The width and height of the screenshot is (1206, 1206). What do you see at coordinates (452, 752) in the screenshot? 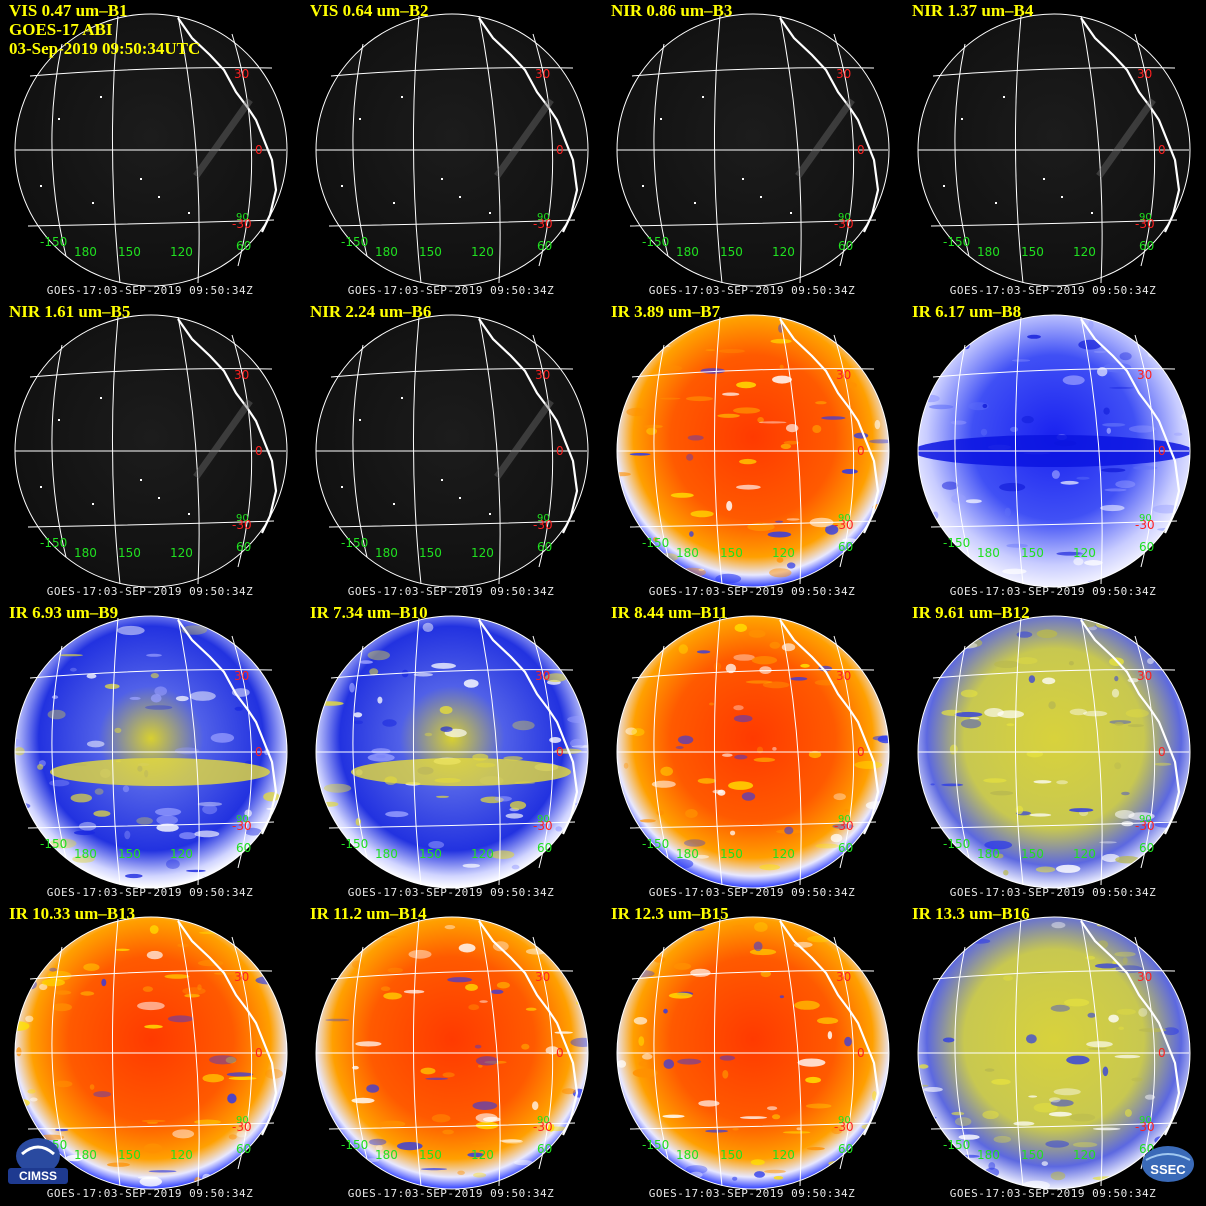
I see `cloud-texture` at bounding box center [452, 752].